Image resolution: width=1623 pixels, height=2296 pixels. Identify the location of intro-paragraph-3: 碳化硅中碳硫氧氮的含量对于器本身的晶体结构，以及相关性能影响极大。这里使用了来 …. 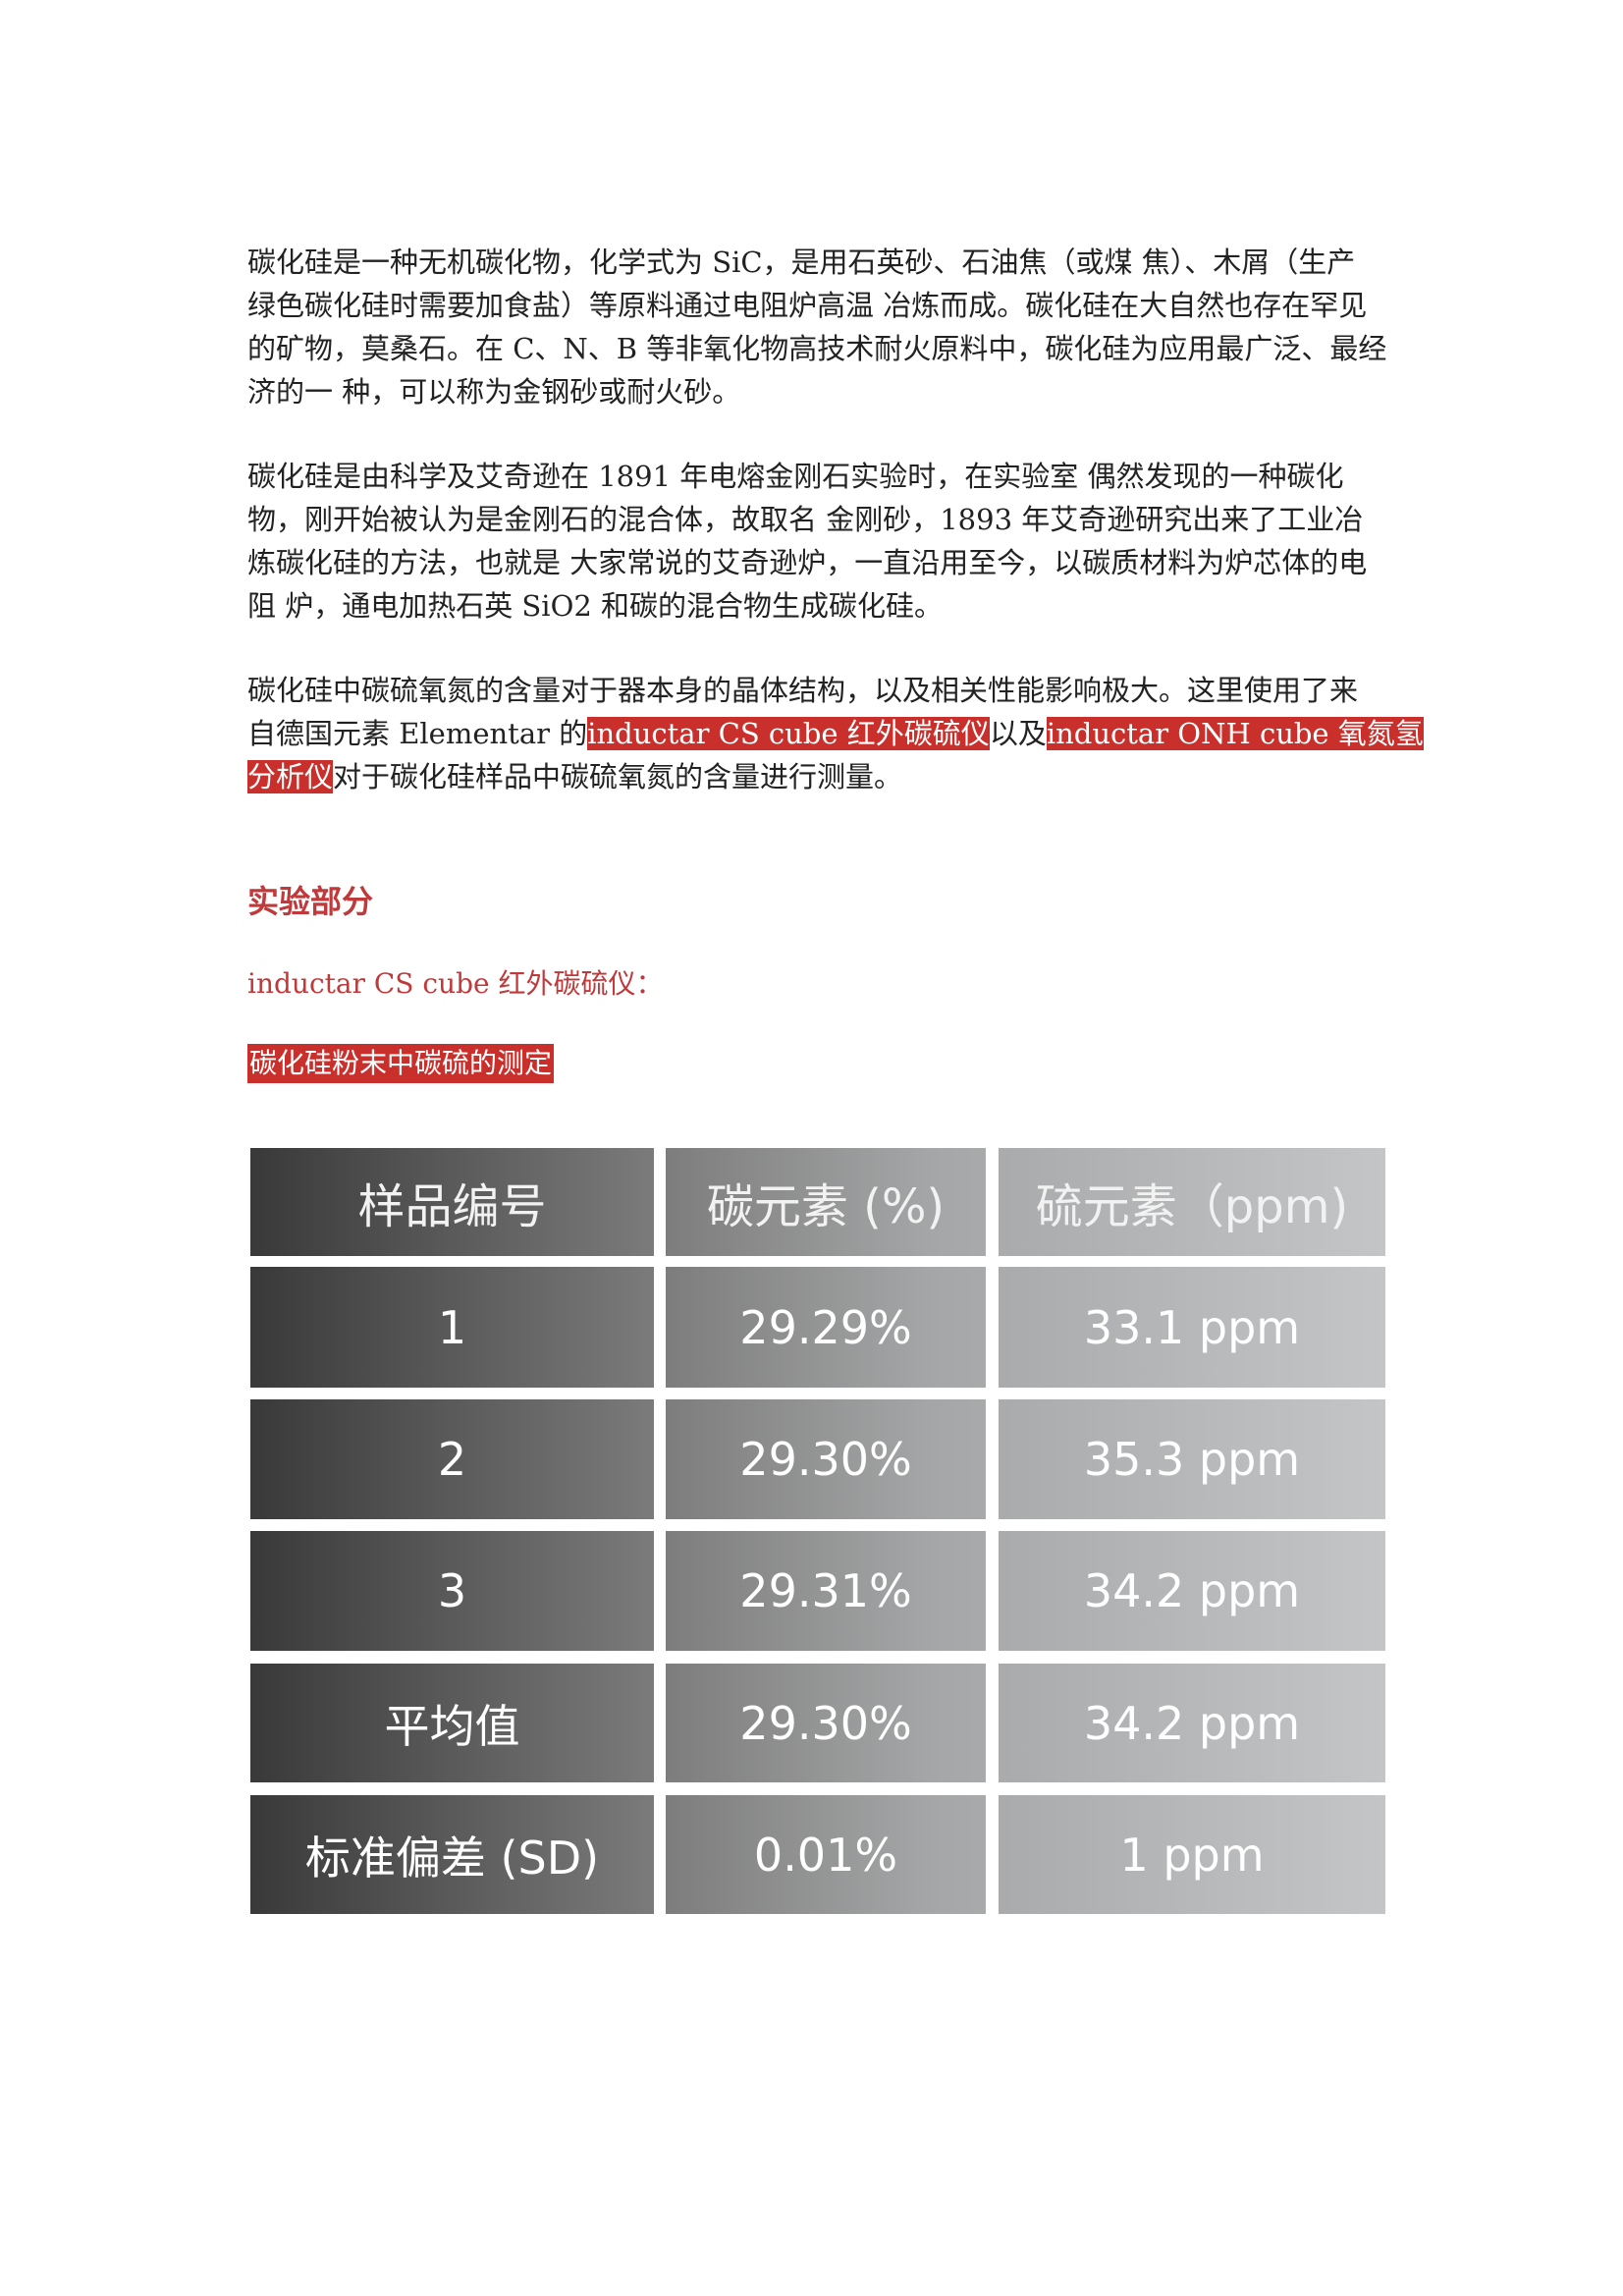
(835, 733).